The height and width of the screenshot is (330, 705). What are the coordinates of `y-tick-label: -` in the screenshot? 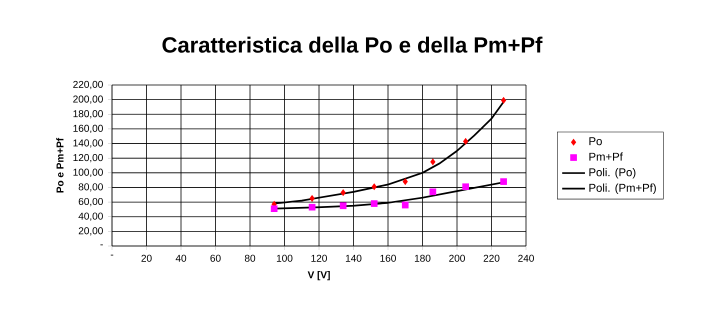 It's located at (101, 245).